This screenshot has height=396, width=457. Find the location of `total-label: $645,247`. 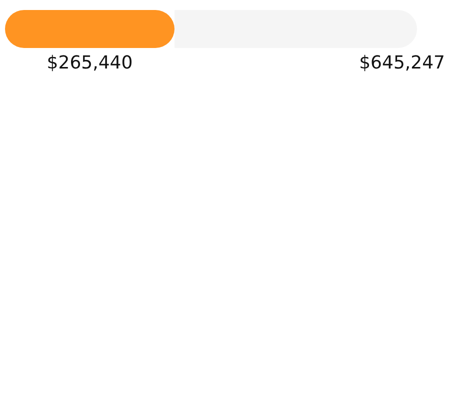

total-label: $645,247 is located at coordinates (402, 63).